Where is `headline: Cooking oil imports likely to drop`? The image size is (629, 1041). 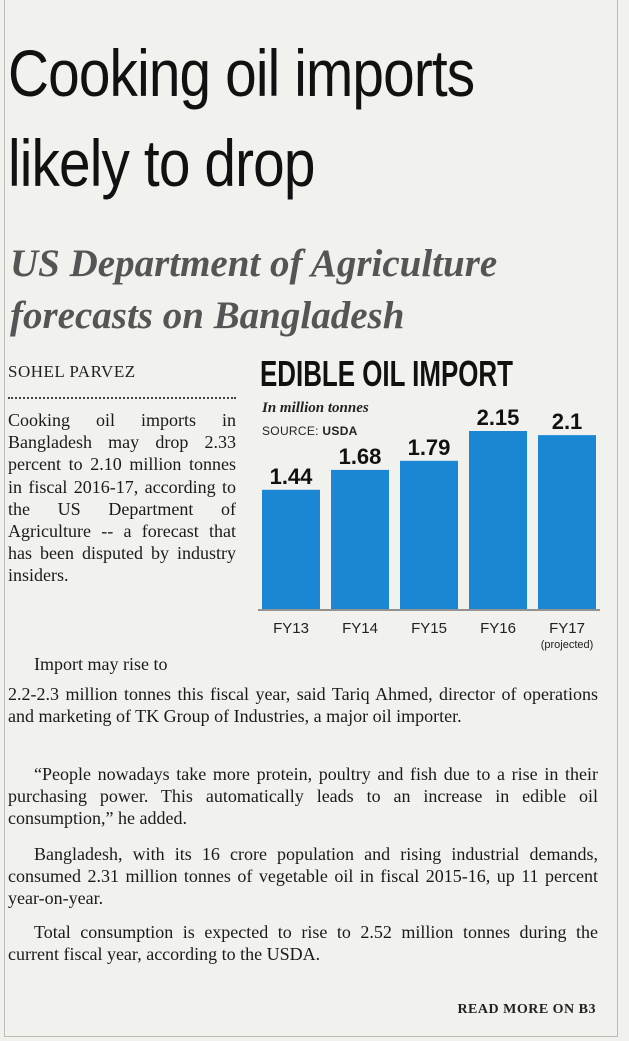 headline: Cooking oil imports likely to drop is located at coordinates (241, 118).